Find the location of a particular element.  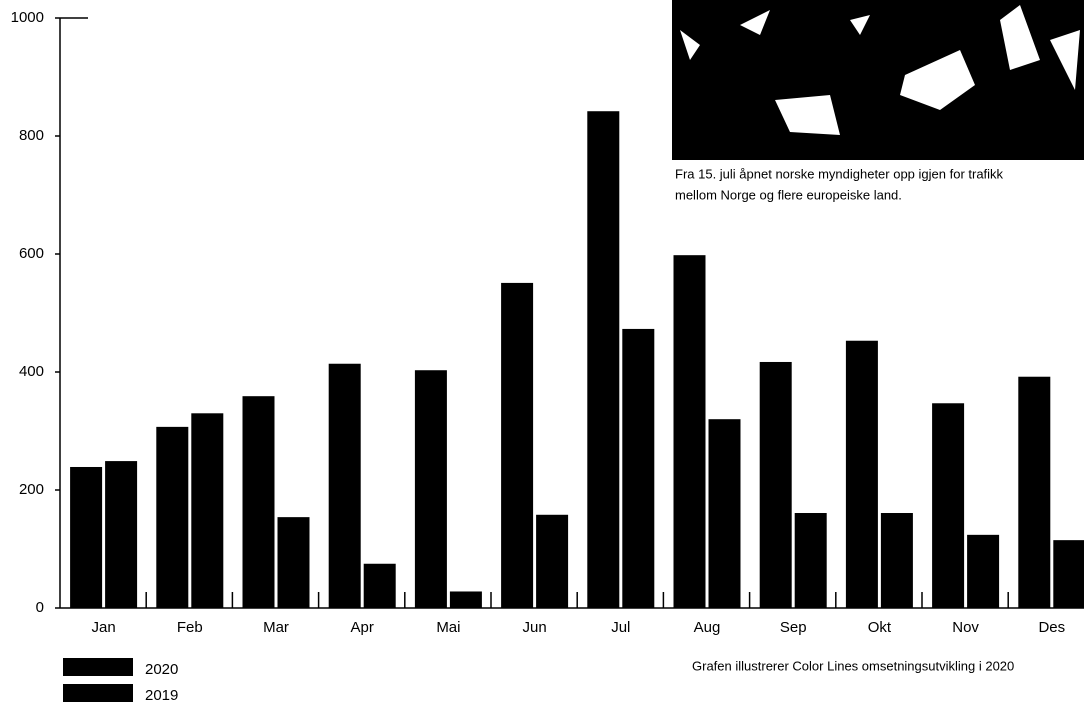

x-tick-label: Nov is located at coordinates (965, 627).